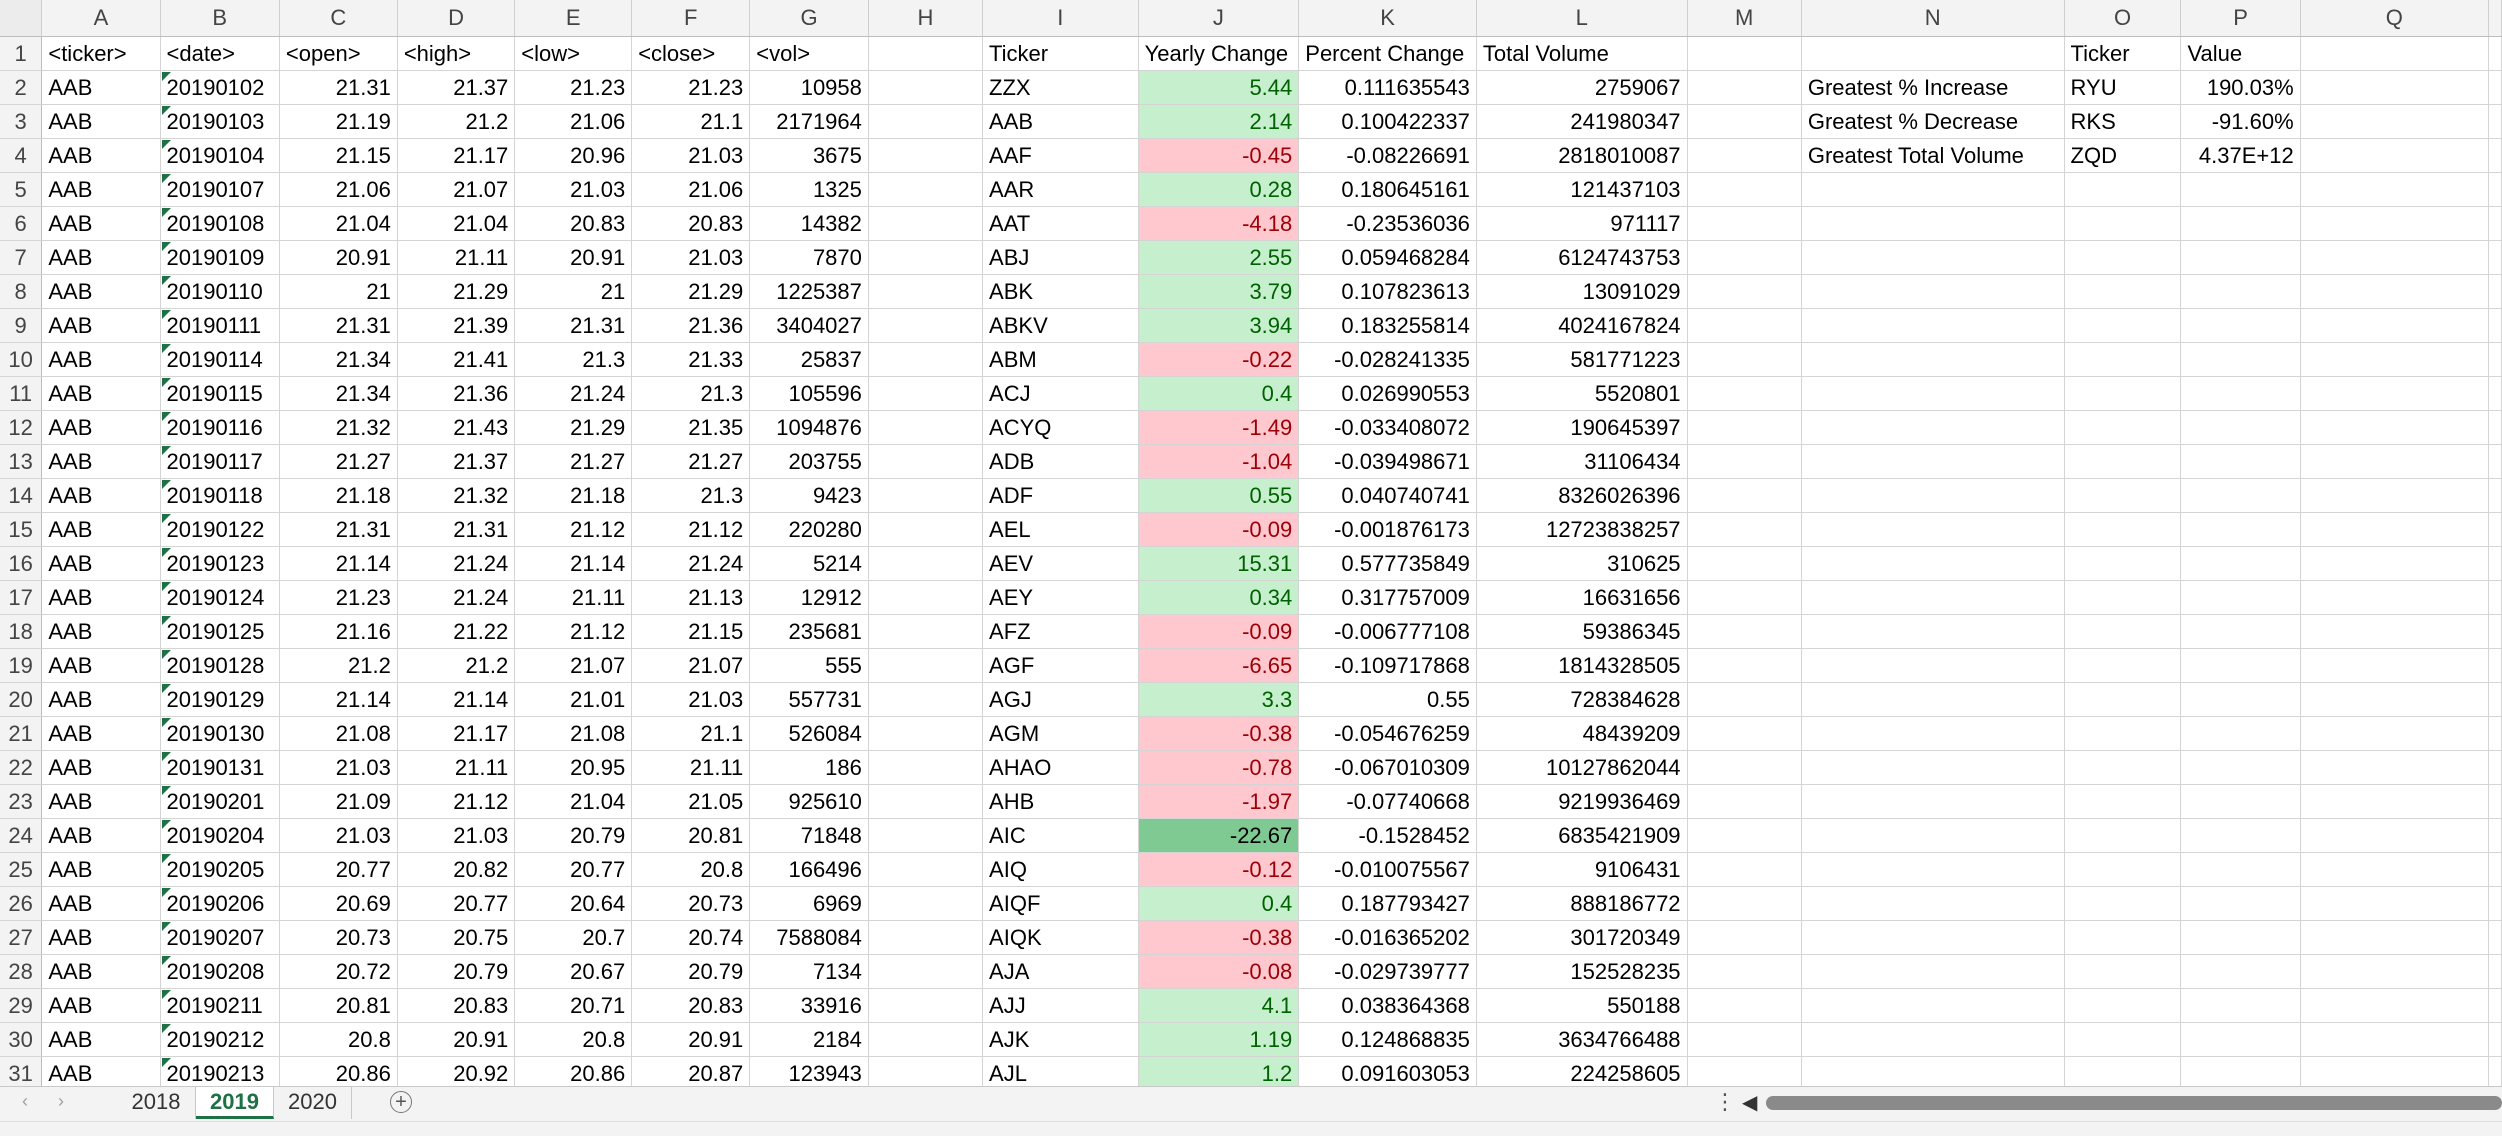 The image size is (2502, 1136). I want to click on cell-n6, so click(1933, 223).